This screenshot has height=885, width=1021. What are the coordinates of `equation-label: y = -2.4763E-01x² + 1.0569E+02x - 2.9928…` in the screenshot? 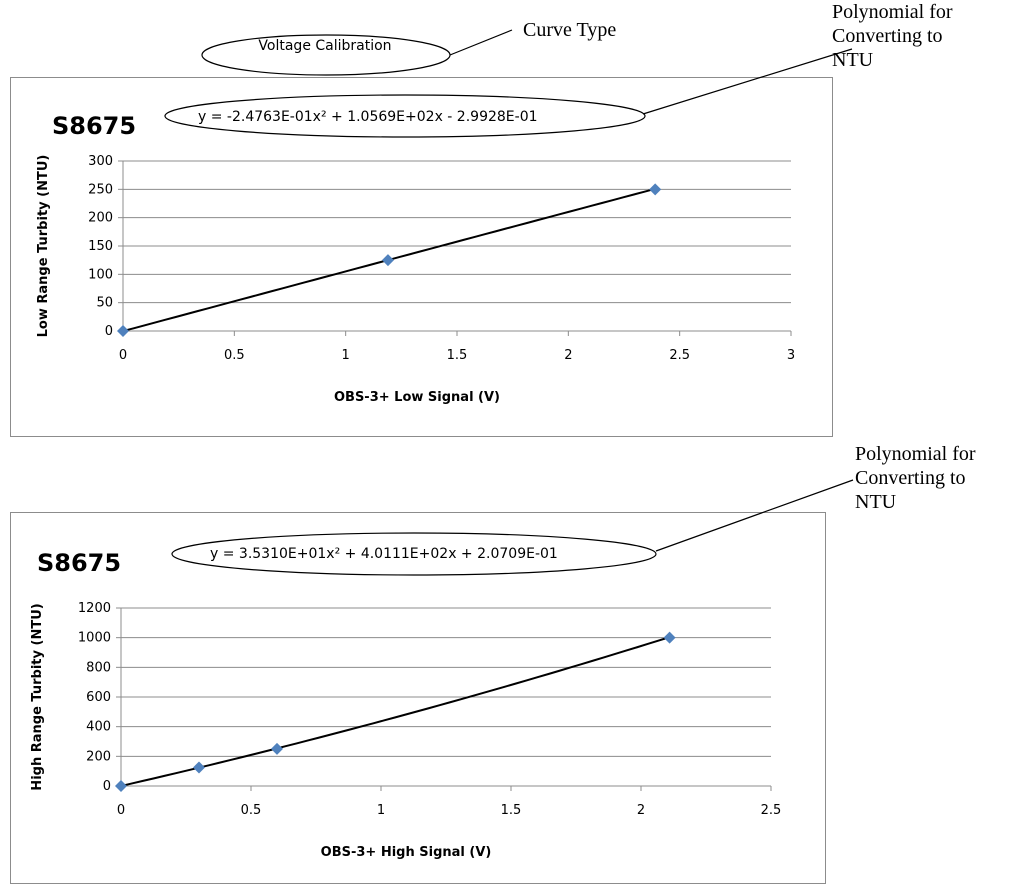 It's located at (368, 117).